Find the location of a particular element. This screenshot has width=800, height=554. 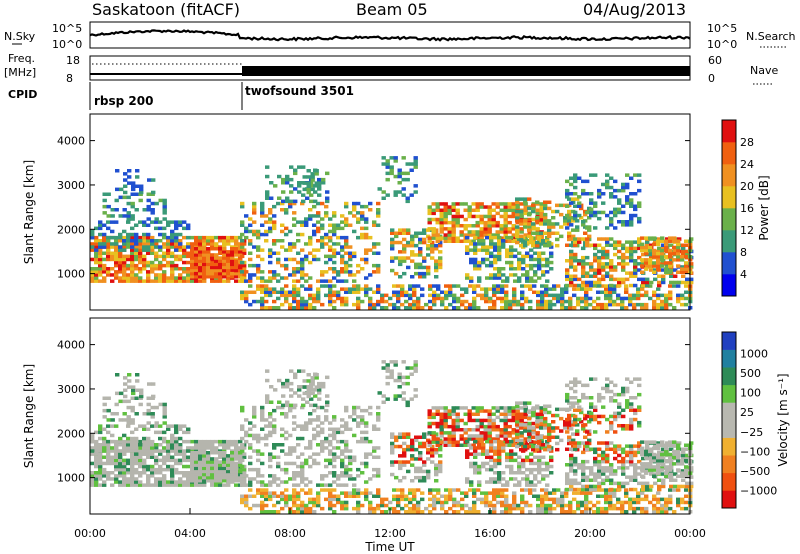

power-colorbar-segment is located at coordinates (729, 175).